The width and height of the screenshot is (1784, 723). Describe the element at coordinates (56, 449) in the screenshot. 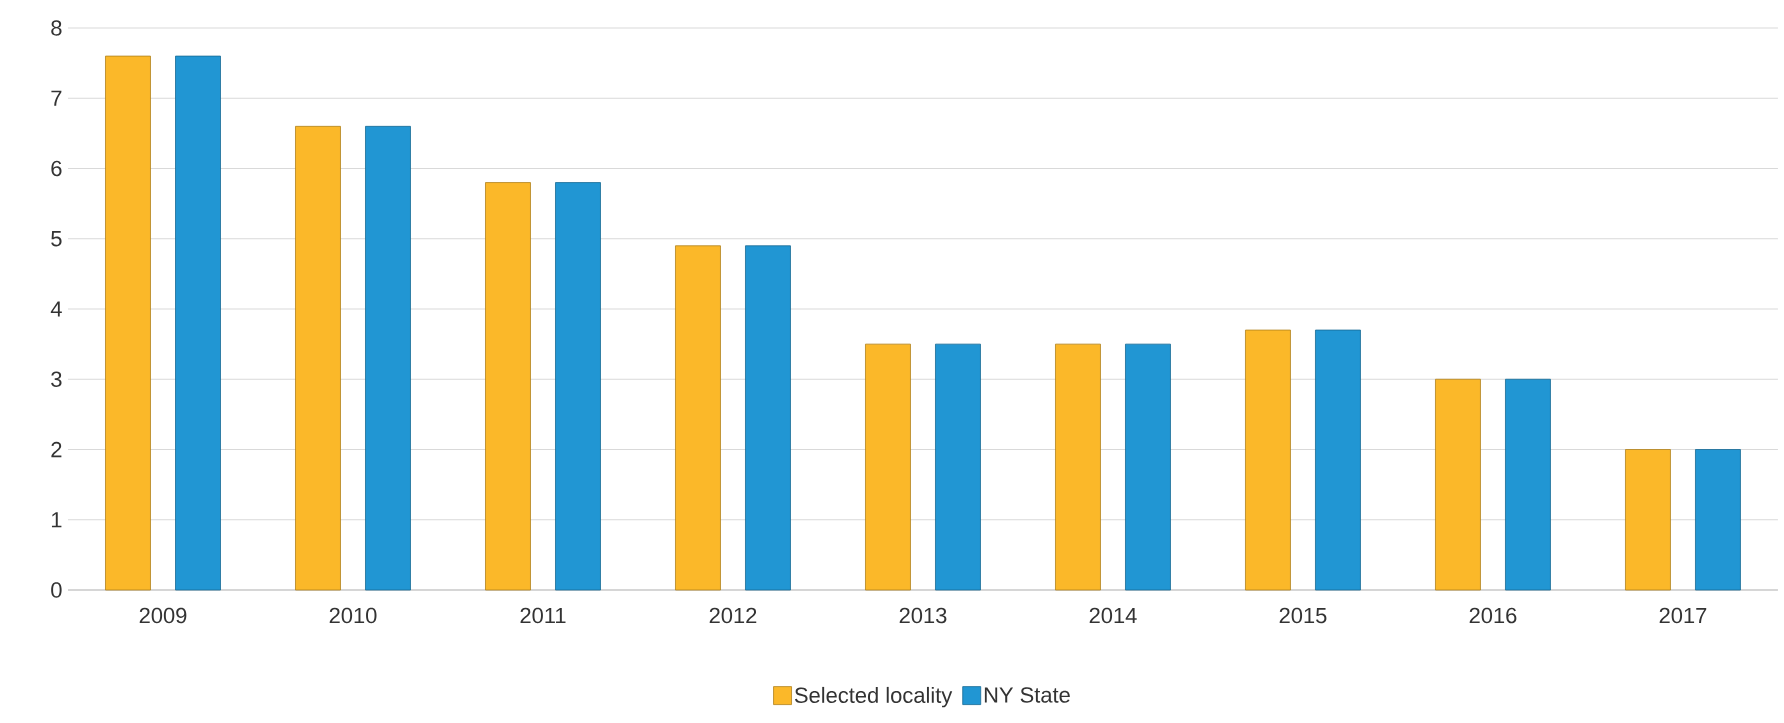

I see `y-tick-label: 2` at that location.